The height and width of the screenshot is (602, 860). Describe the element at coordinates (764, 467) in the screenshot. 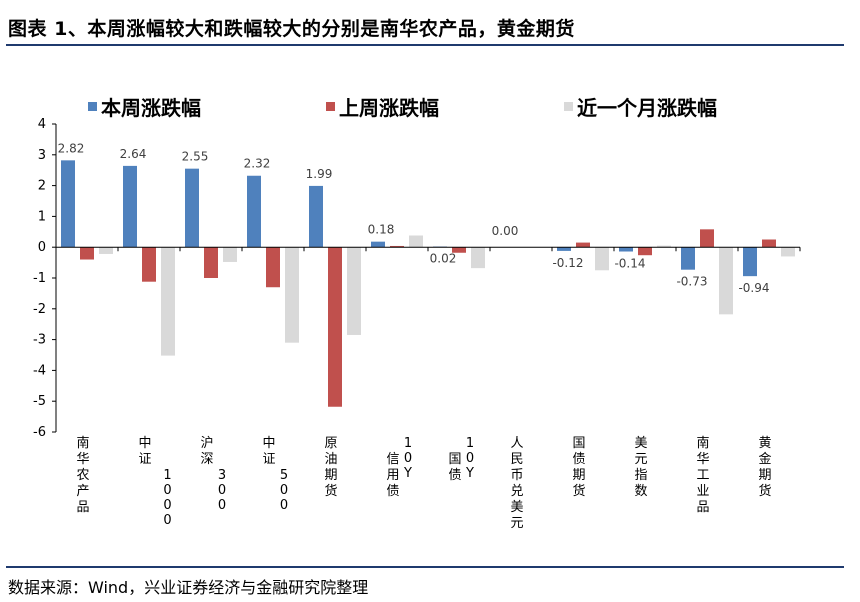

I see `x-category-label: 黄金期货` at that location.